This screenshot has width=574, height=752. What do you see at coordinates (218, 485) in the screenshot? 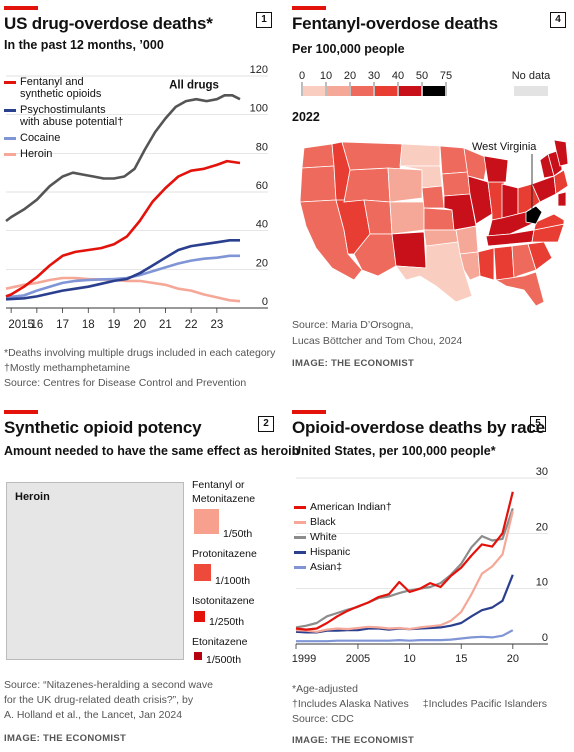
I see `potency-name: Fentanyl or` at bounding box center [218, 485].